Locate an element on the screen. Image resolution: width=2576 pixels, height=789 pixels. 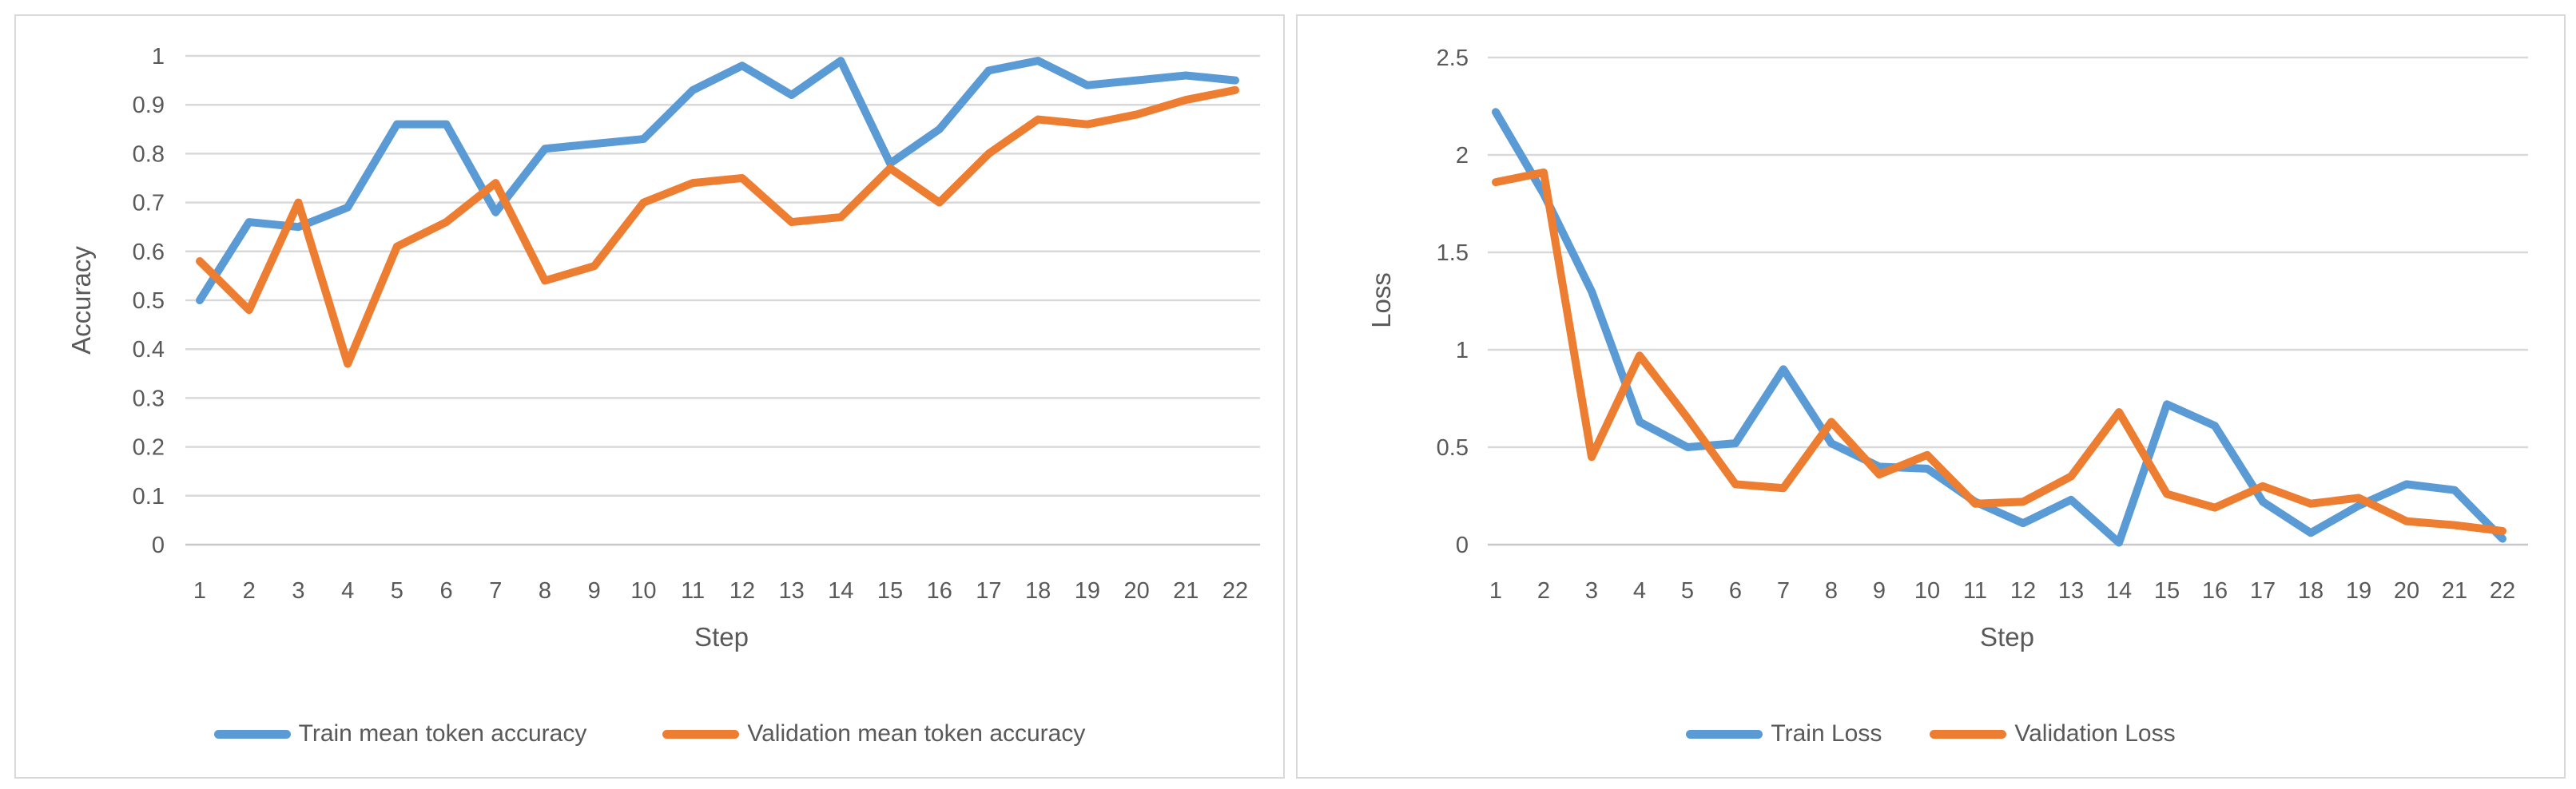
validation-loss-legend-swatch is located at coordinates (1968, 734).